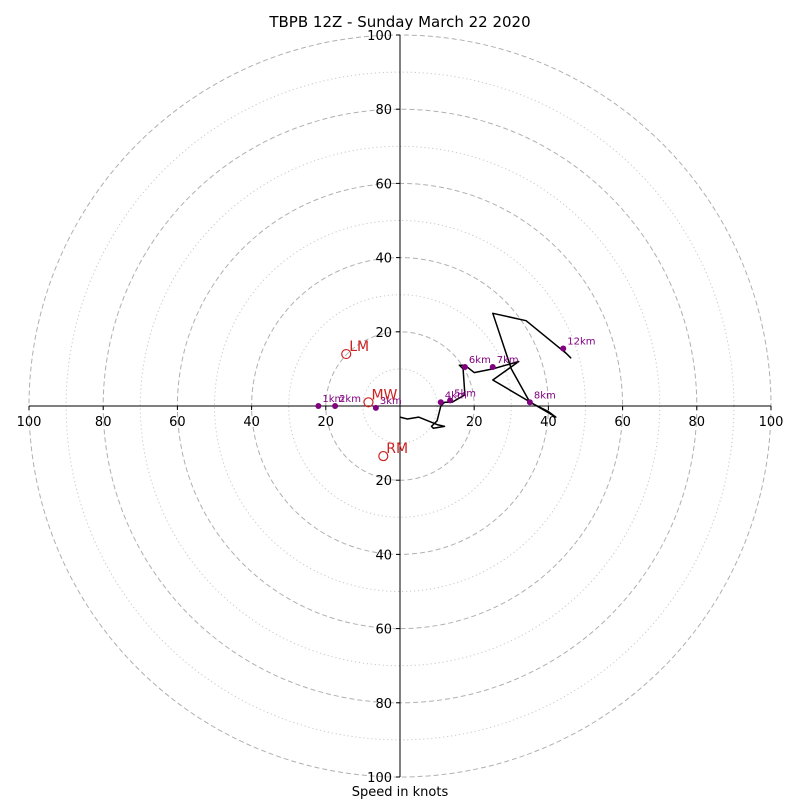 This screenshot has height=800, width=800. I want to click on hodograph-trace, so click(485, 371).